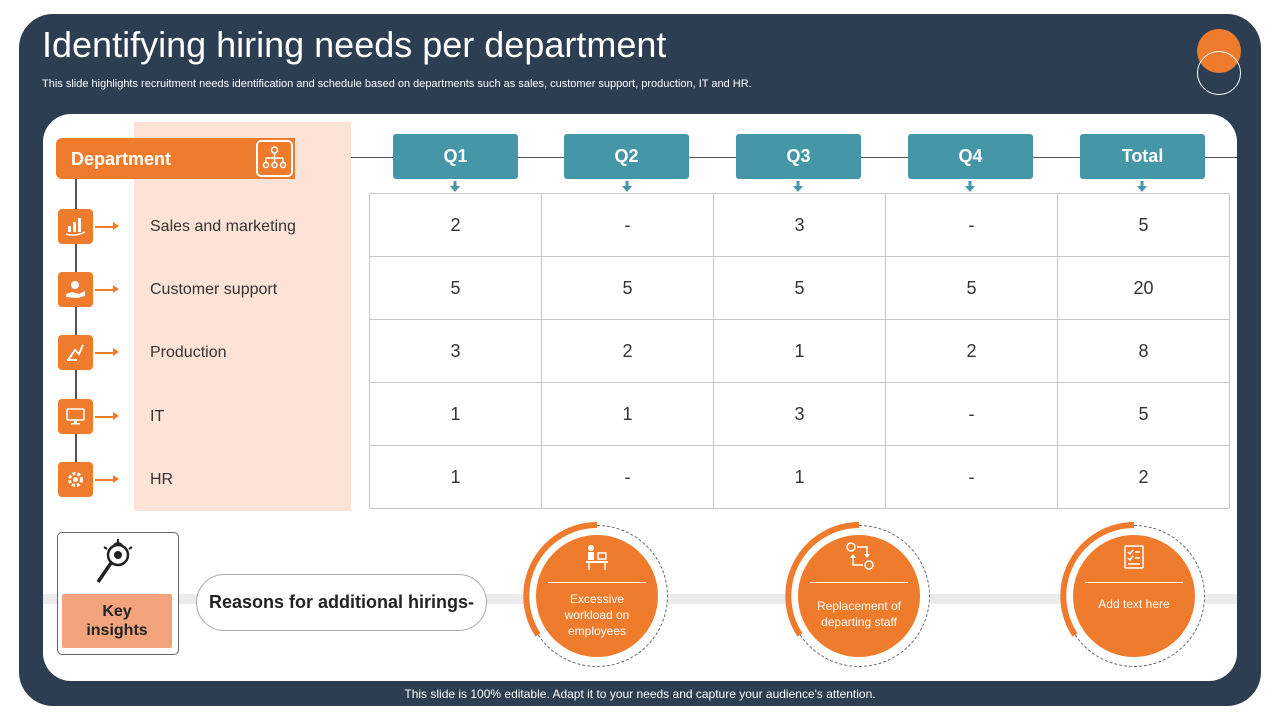  Describe the element at coordinates (116, 416) in the screenshot. I see `it-arrow-head` at that location.